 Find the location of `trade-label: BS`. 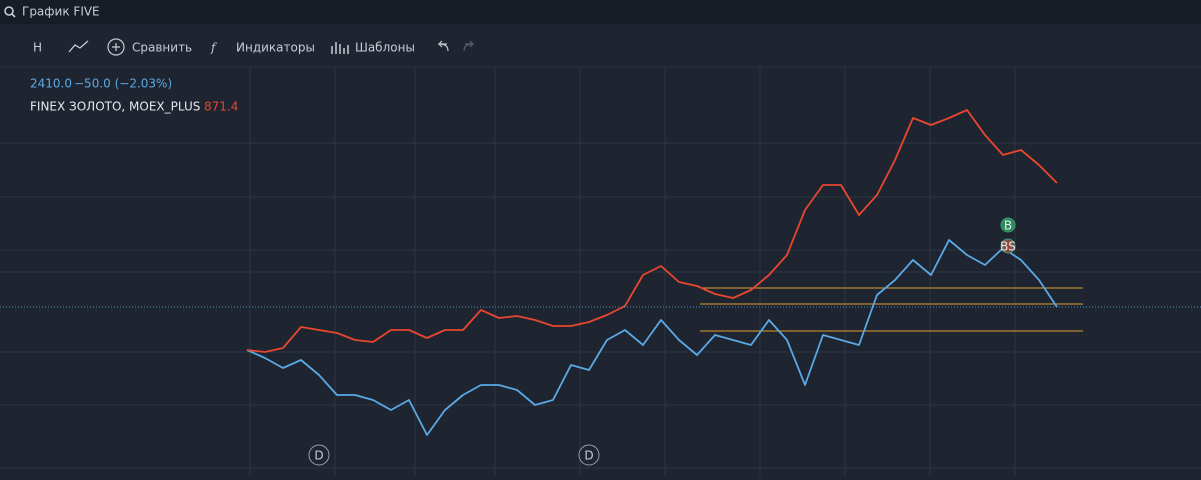

trade-label: BS is located at coordinates (1008, 247).